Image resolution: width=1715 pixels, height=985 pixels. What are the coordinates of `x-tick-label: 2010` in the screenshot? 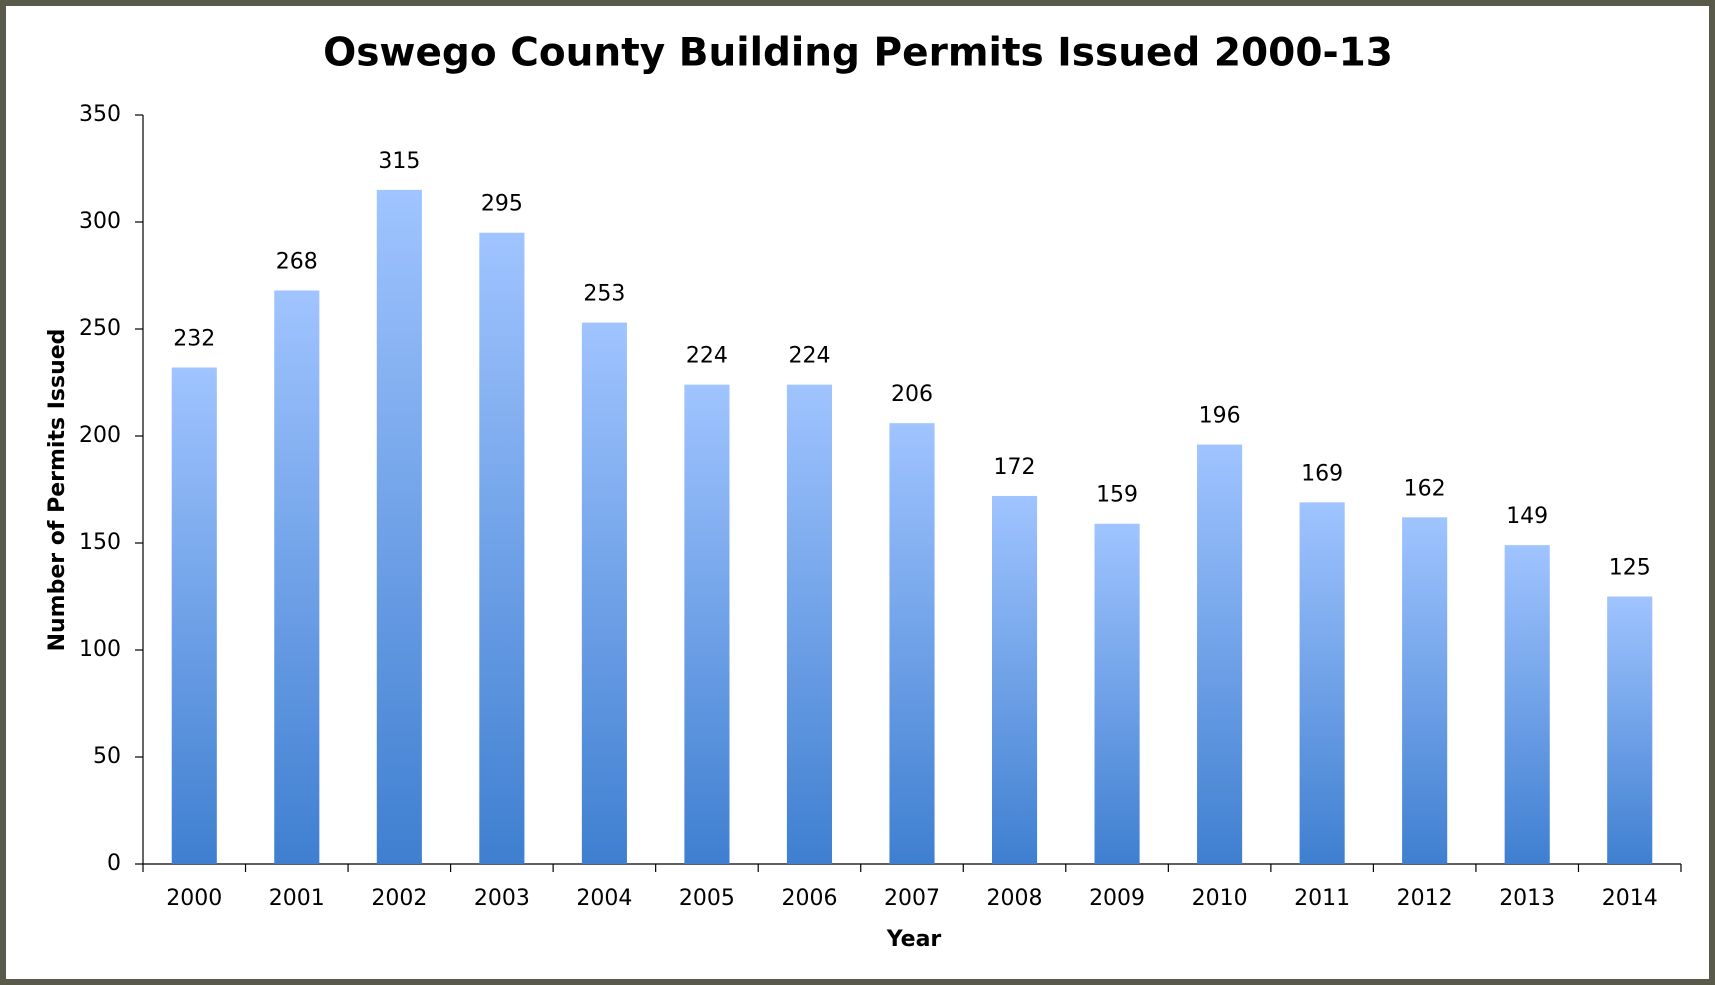 It's located at (1220, 898).